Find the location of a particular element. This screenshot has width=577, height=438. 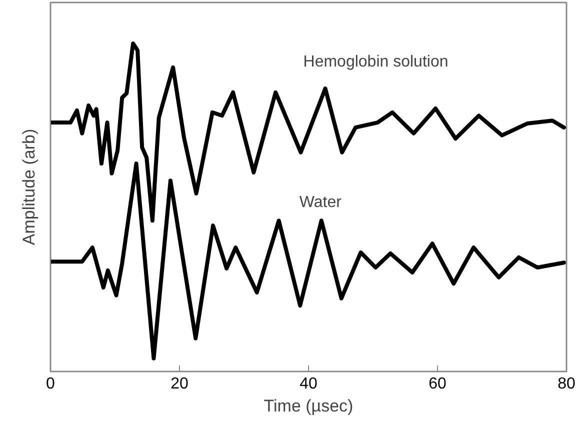

x-tick-label: 60 is located at coordinates (437, 384).